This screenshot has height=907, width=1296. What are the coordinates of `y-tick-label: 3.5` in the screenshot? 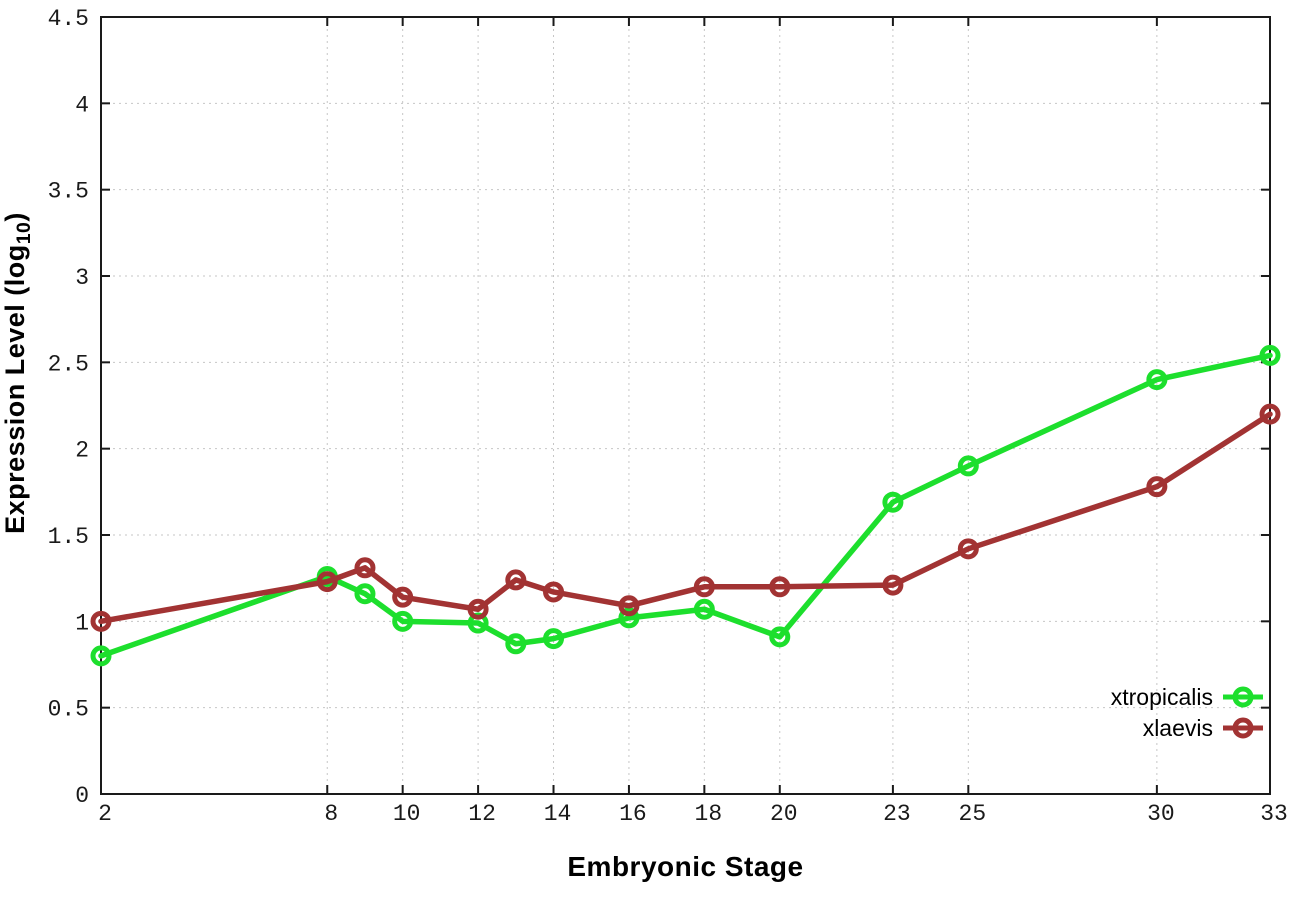 It's located at (68, 192).